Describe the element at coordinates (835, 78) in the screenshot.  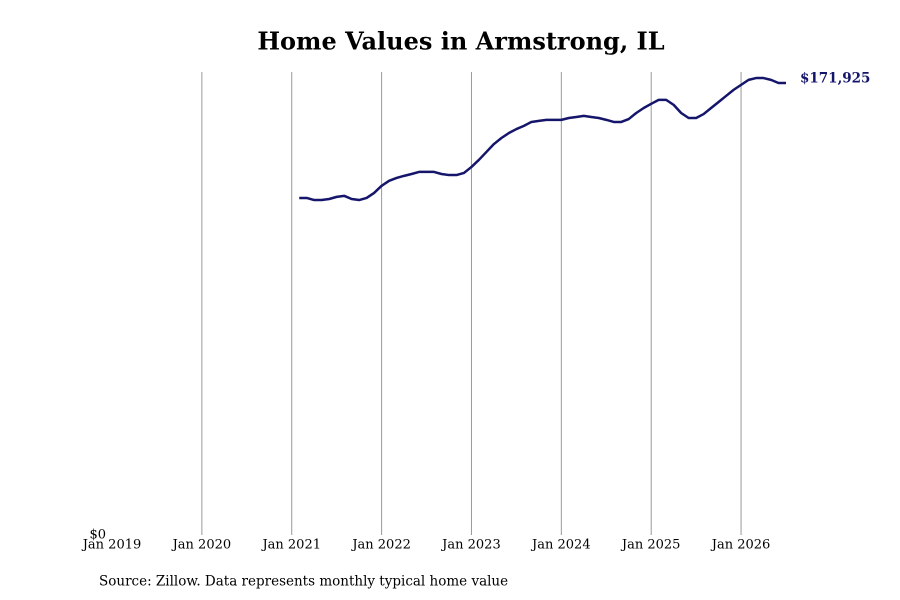
I see `value-label: $171,925` at that location.